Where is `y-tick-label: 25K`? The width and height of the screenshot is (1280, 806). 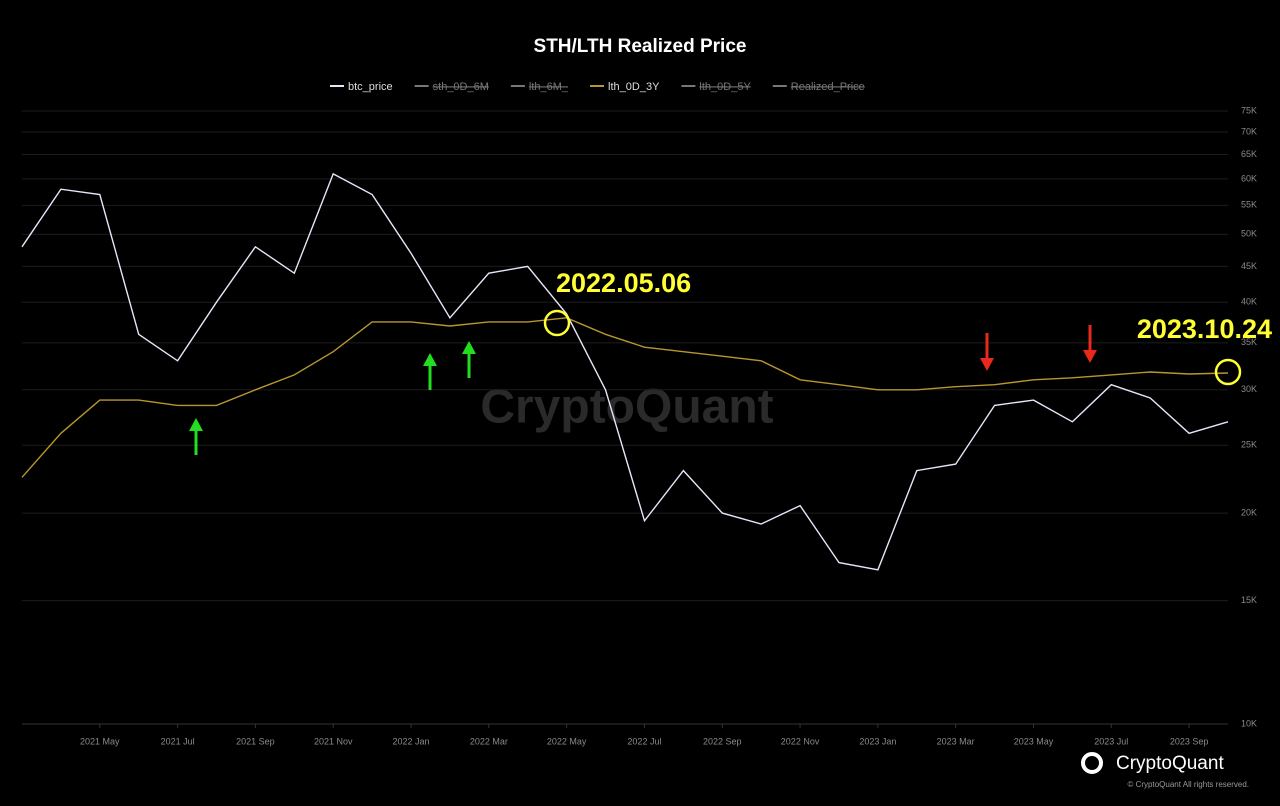 y-tick-label: 25K is located at coordinates (1249, 445).